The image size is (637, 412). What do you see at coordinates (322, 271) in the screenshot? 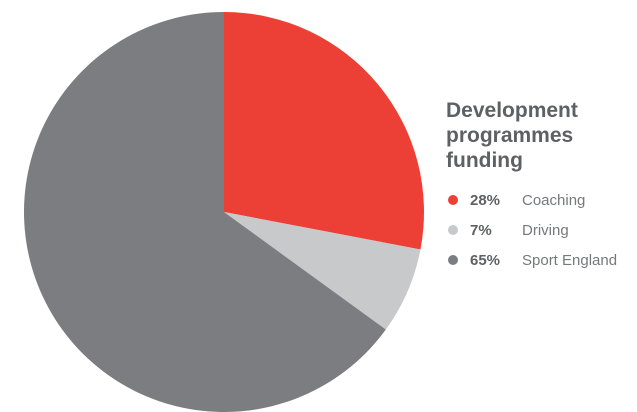
I see `pie-slice-driving` at bounding box center [322, 271].